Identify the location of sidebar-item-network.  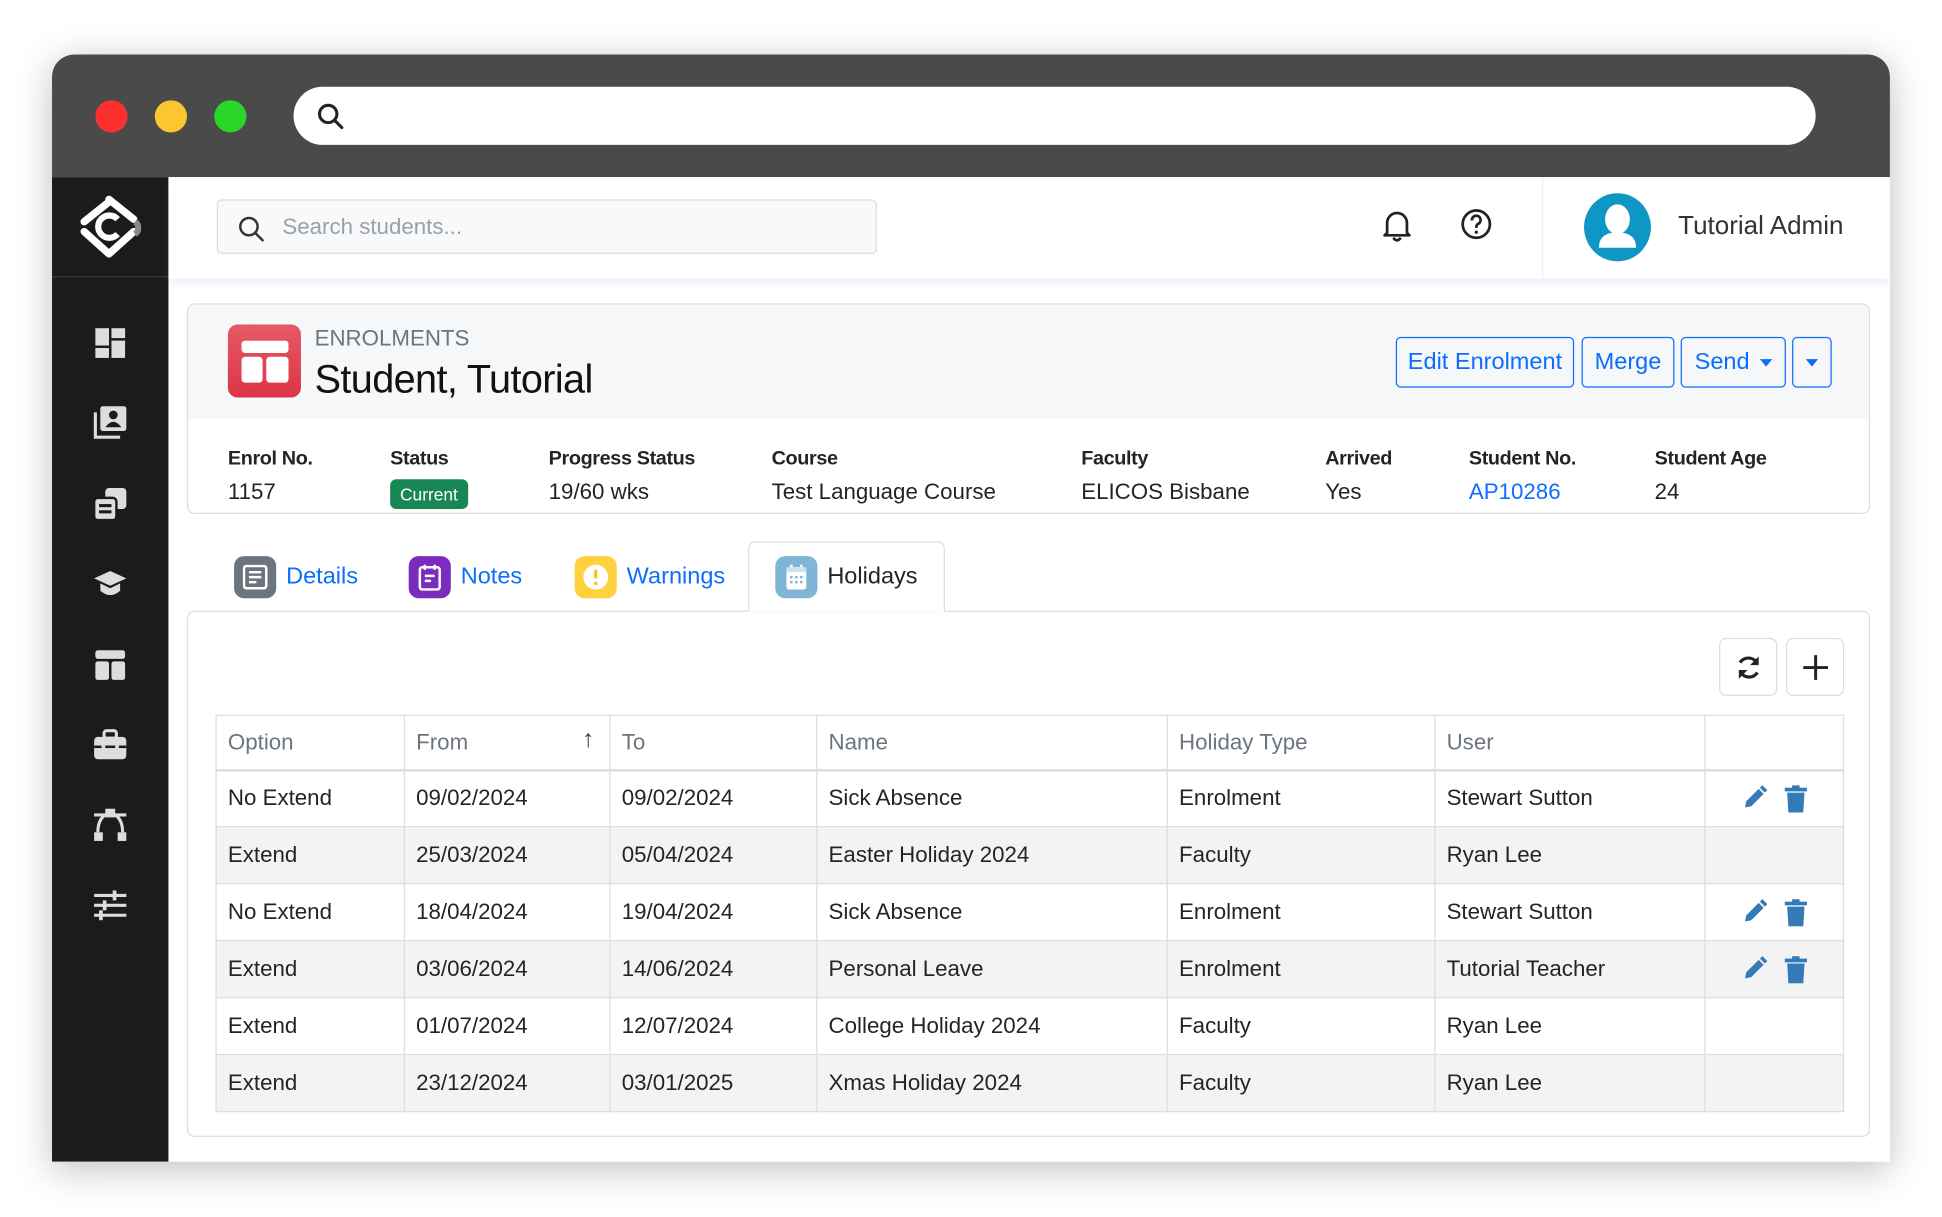
(110, 825).